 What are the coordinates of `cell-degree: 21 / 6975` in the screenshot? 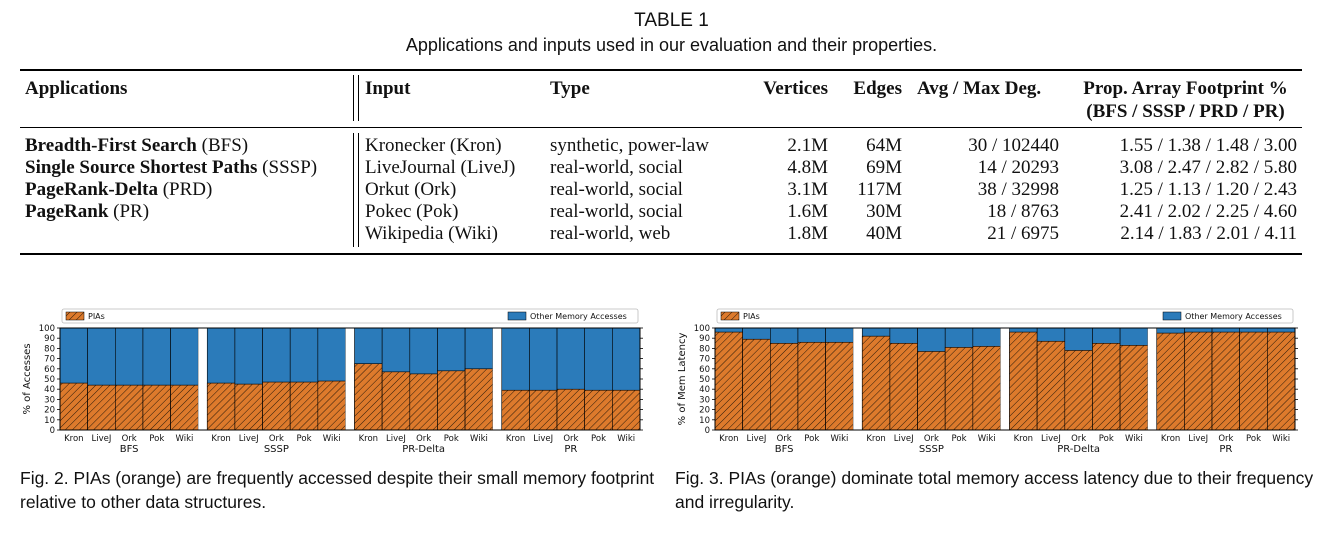 It's located at (1023, 233).